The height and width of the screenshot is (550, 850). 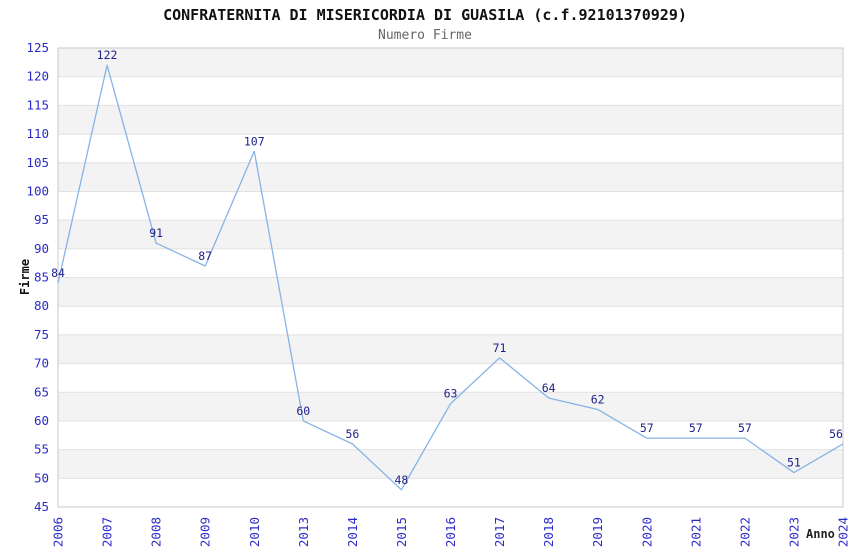 What do you see at coordinates (205, 256) in the screenshot?
I see `data-point-label: 87` at bounding box center [205, 256].